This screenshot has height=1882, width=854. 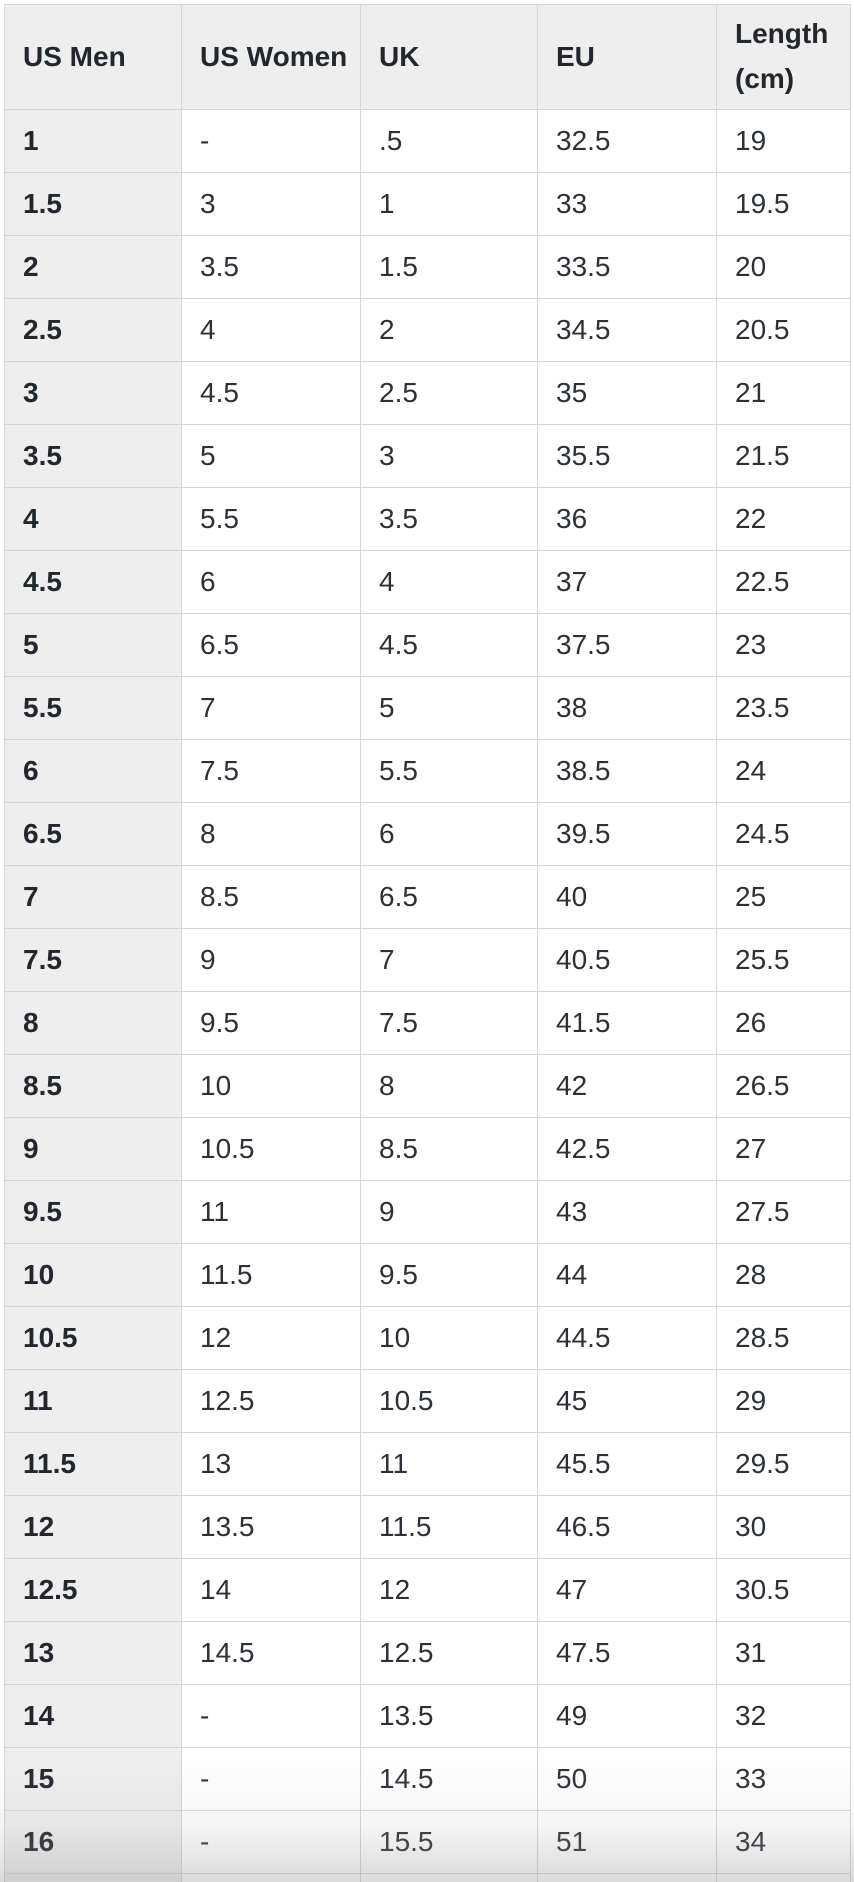 I want to click on cell: 42.5, so click(x=627, y=1149).